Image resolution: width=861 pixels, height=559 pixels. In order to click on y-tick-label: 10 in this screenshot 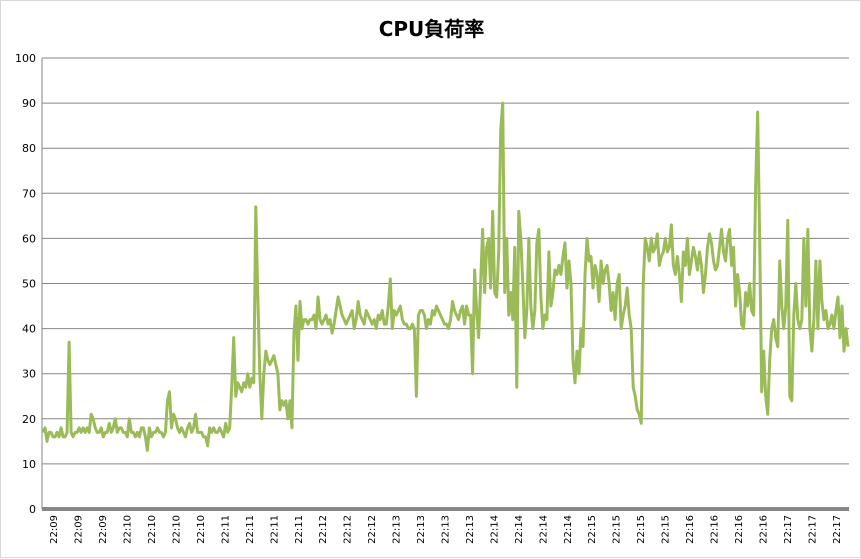, I will do `click(29, 464)`.